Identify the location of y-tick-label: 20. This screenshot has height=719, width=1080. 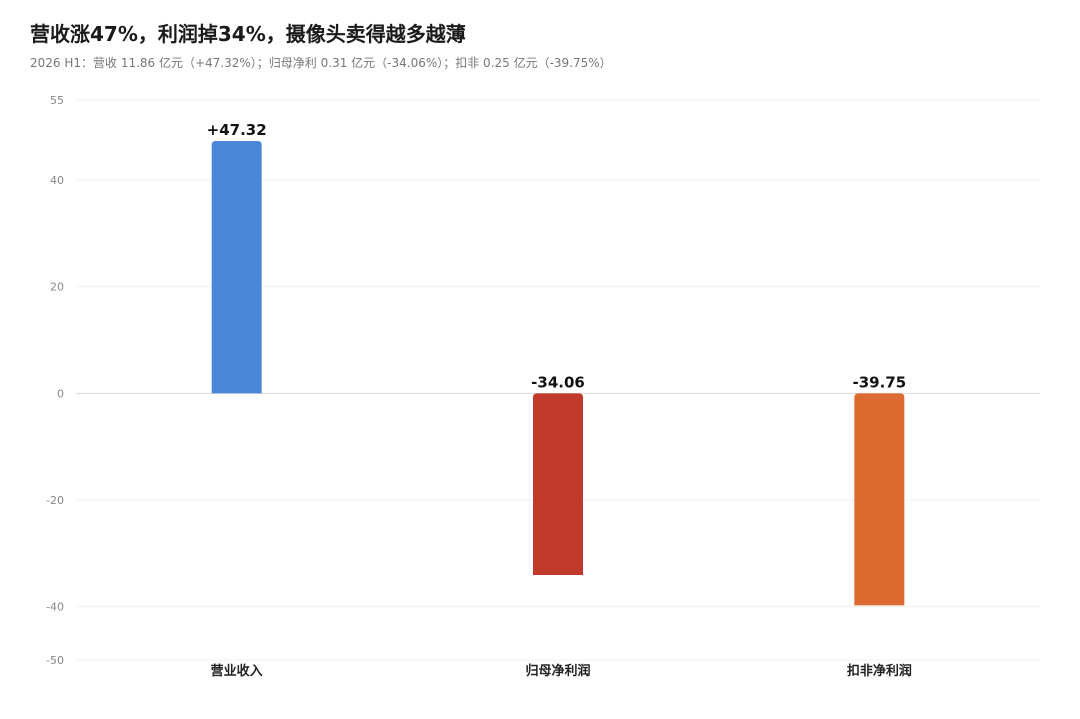
(57, 287).